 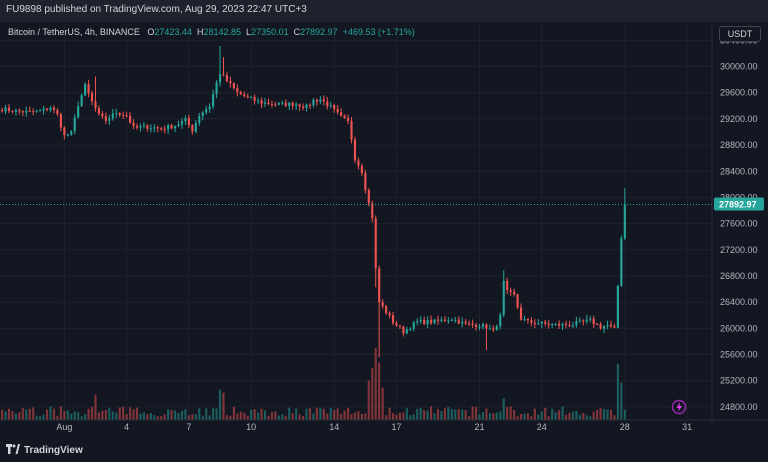 What do you see at coordinates (44, 450) in the screenshot?
I see `brand: TradingView` at bounding box center [44, 450].